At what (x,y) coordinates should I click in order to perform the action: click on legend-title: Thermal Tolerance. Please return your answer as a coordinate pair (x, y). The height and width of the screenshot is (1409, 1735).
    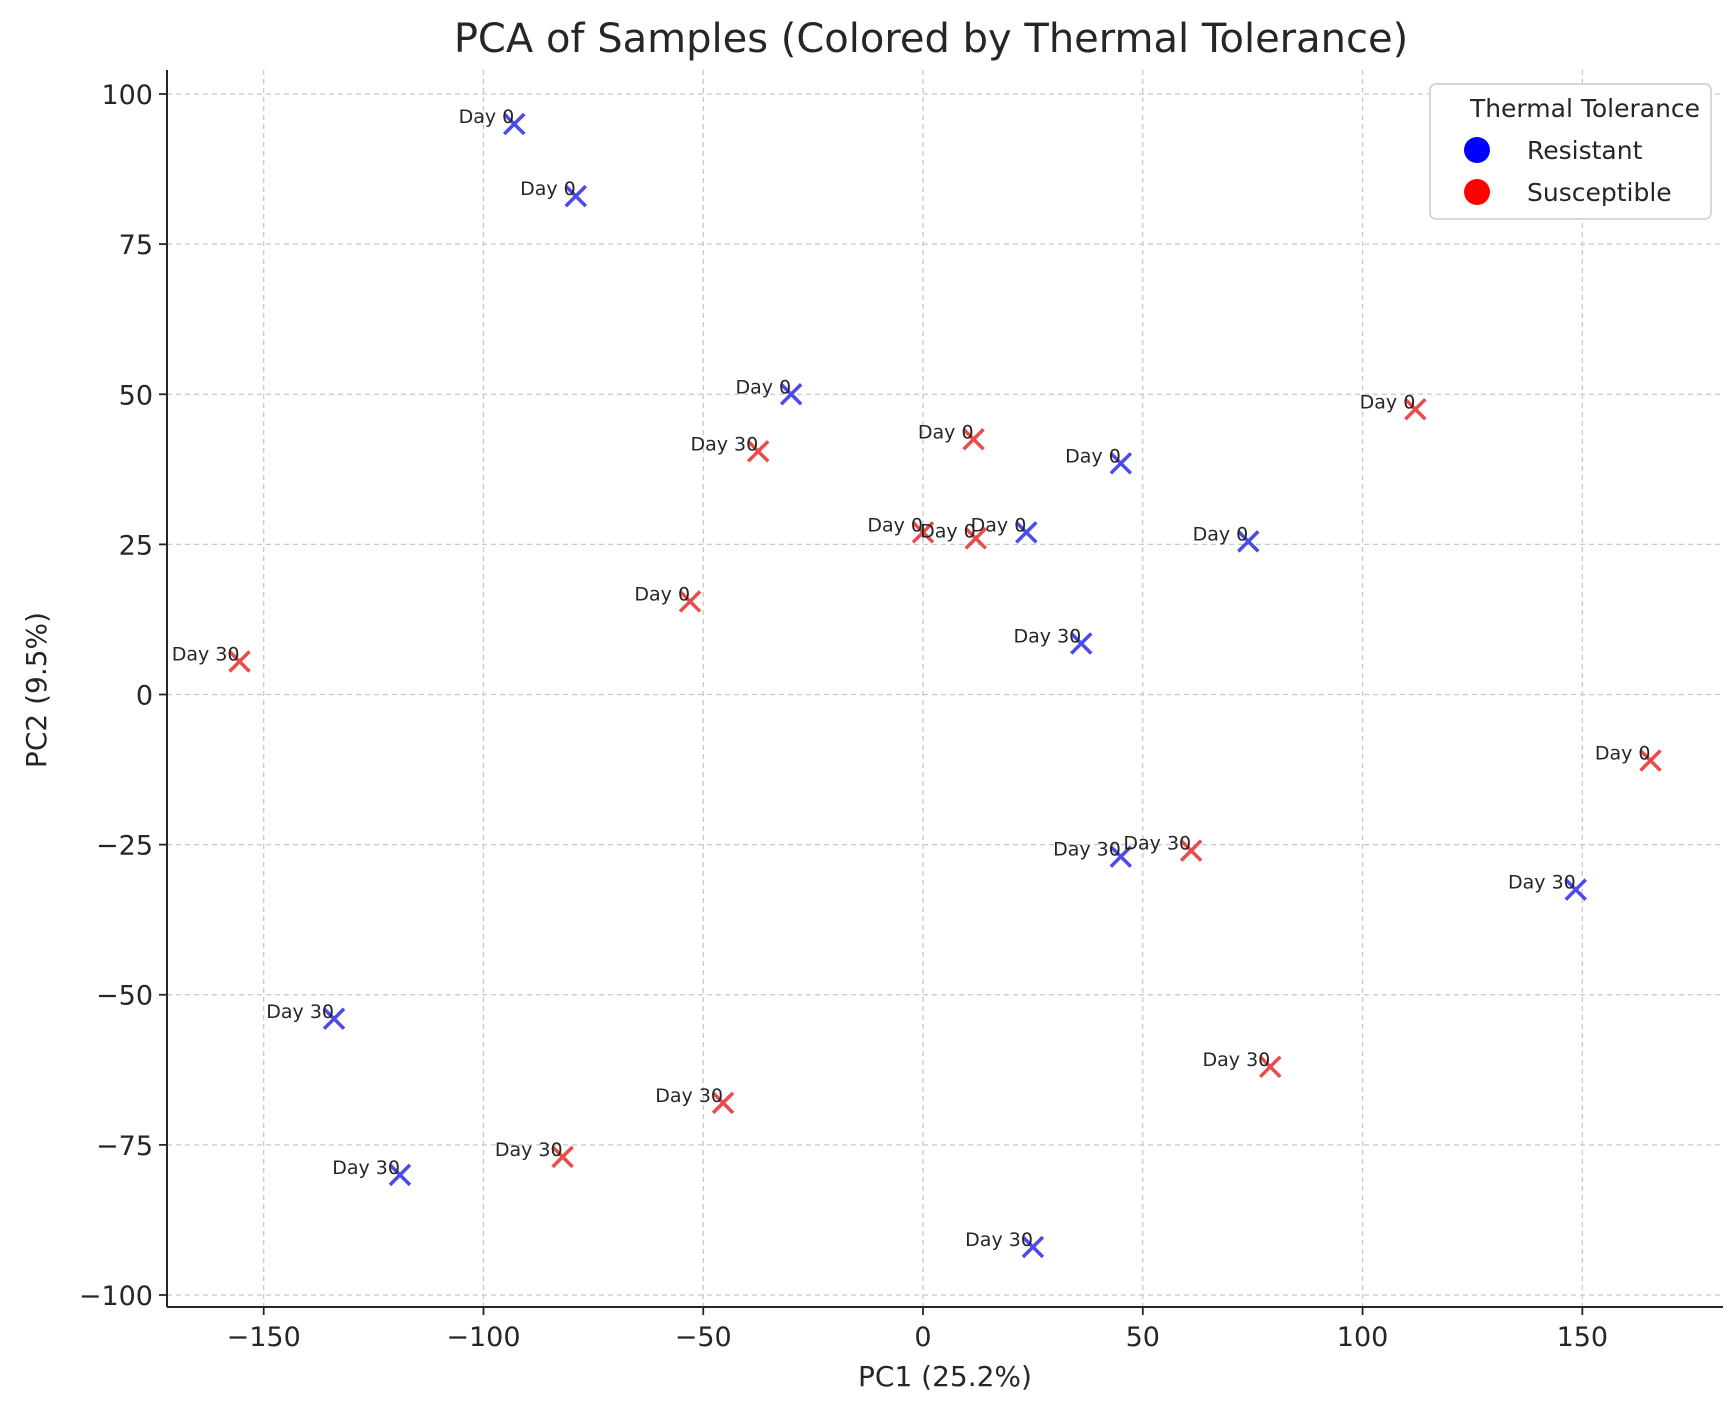
    Looking at the image, I should click on (1584, 108).